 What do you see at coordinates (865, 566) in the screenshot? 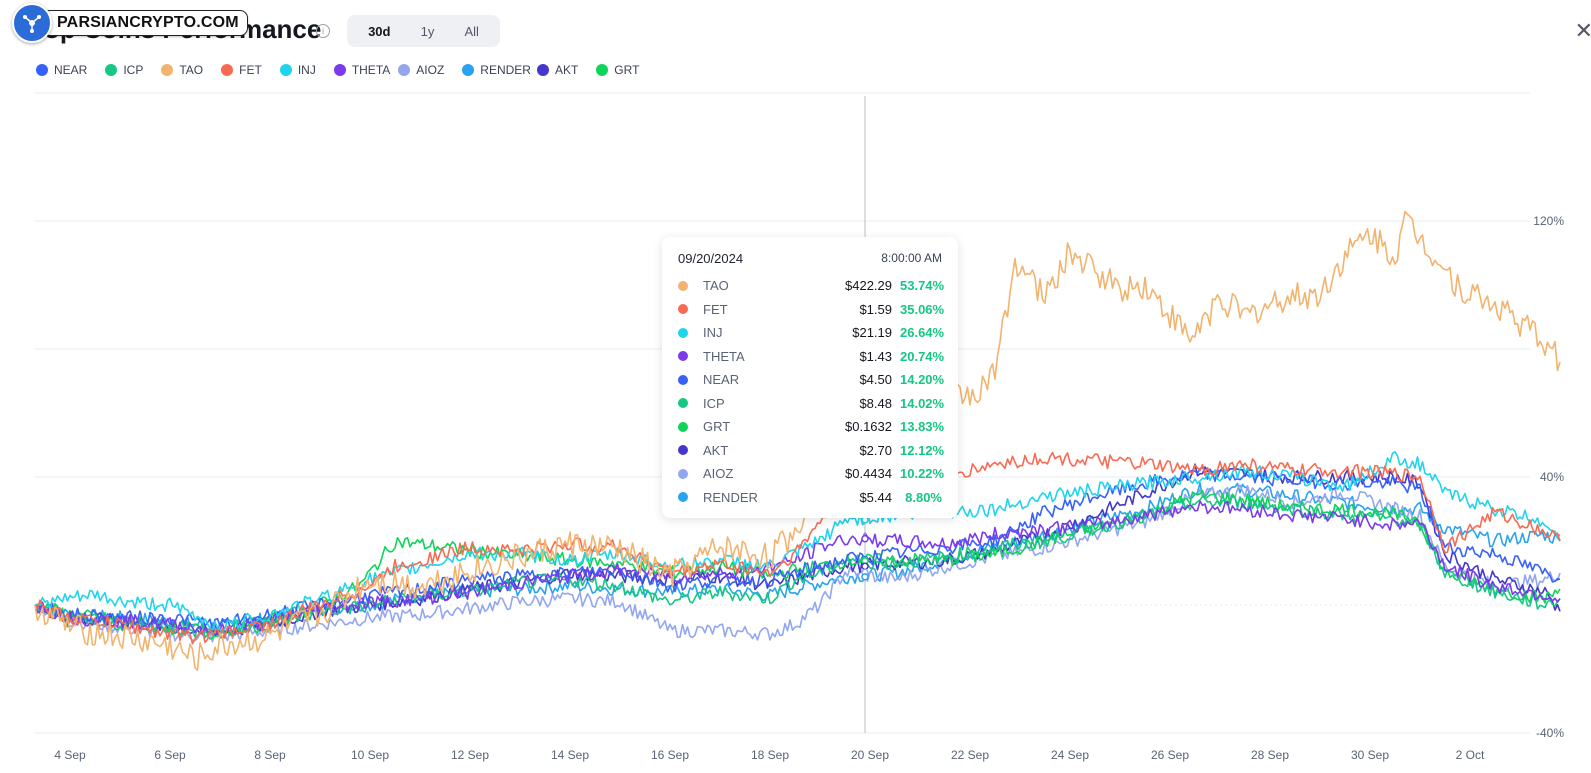
I see `hover-point-akt` at bounding box center [865, 566].